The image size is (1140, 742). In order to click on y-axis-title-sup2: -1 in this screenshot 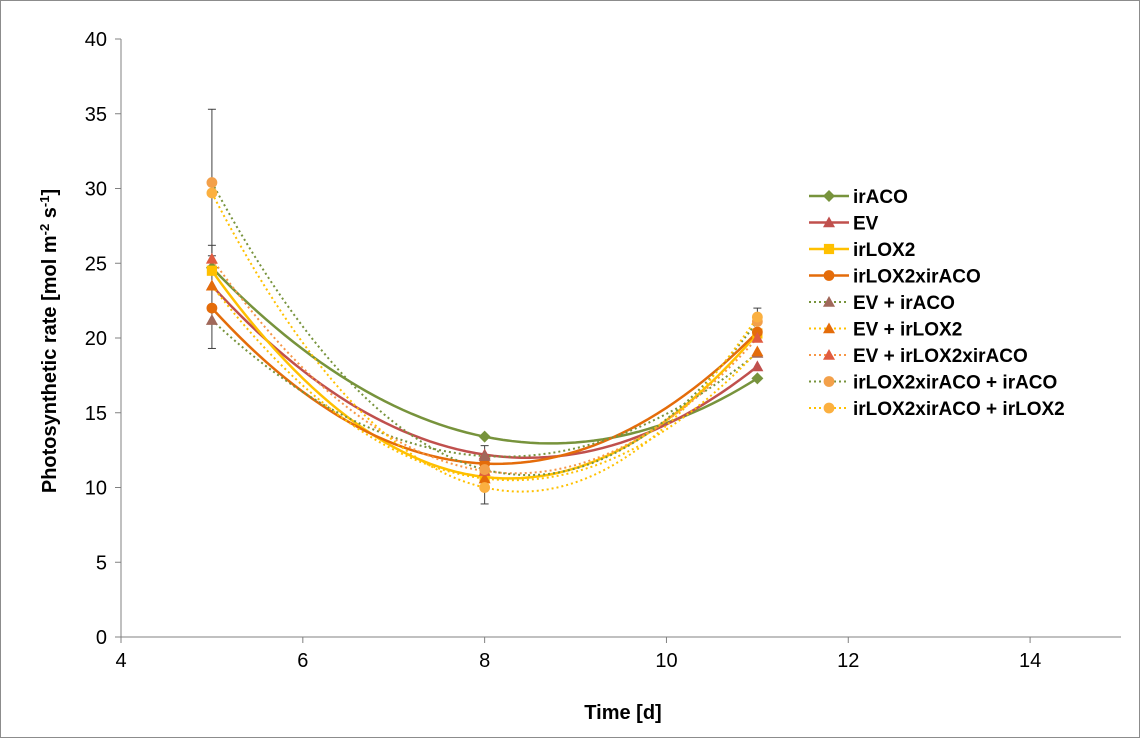, I will do `click(44, 202)`.